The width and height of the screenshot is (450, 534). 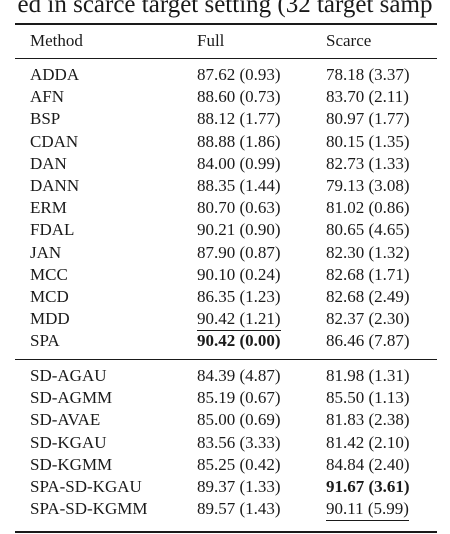 What do you see at coordinates (48, 163) in the screenshot?
I see `cell-method: DAN` at bounding box center [48, 163].